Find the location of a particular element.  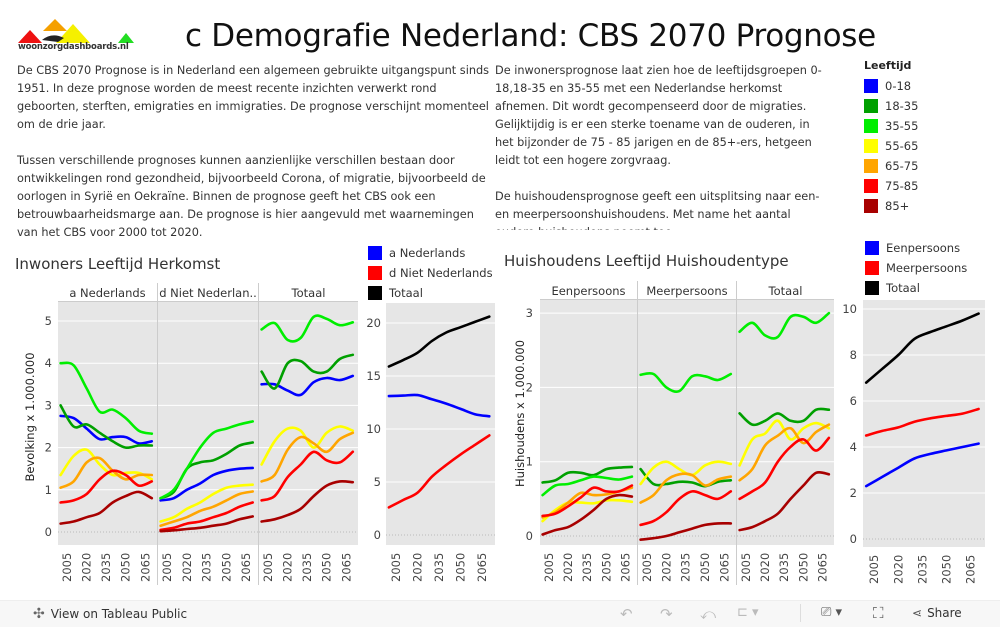

legend-item: Eenpersoons is located at coordinates (916, 248).